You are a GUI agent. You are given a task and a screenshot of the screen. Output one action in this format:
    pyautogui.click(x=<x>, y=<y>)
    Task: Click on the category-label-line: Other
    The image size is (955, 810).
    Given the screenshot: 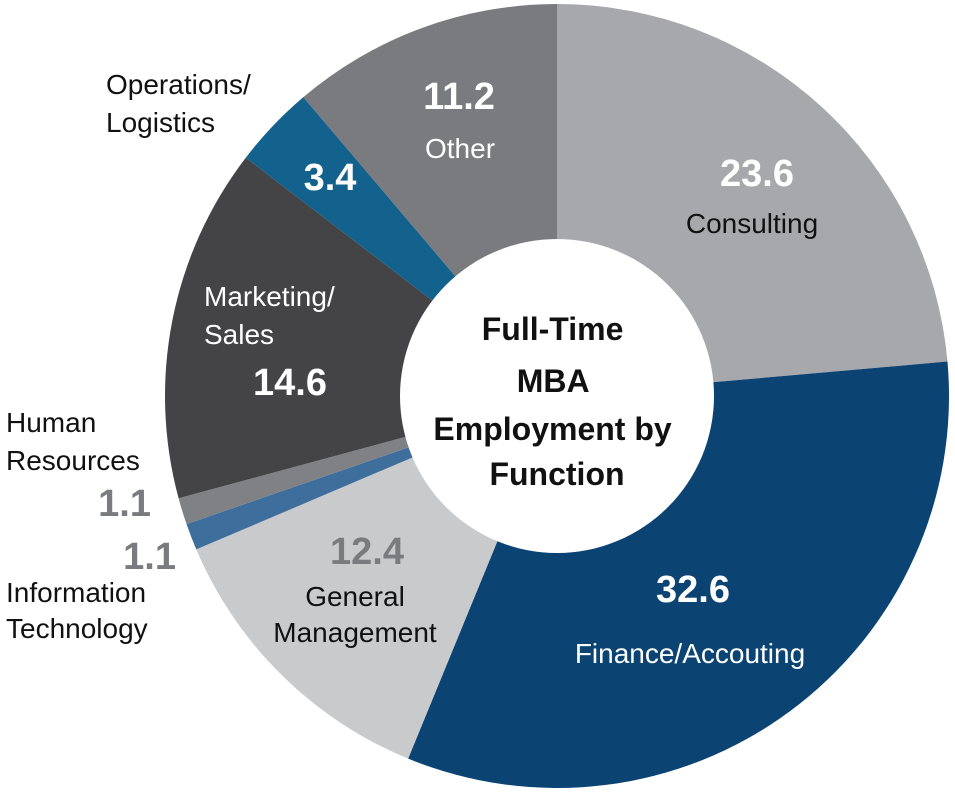 What is the action you would take?
    pyautogui.click(x=460, y=148)
    